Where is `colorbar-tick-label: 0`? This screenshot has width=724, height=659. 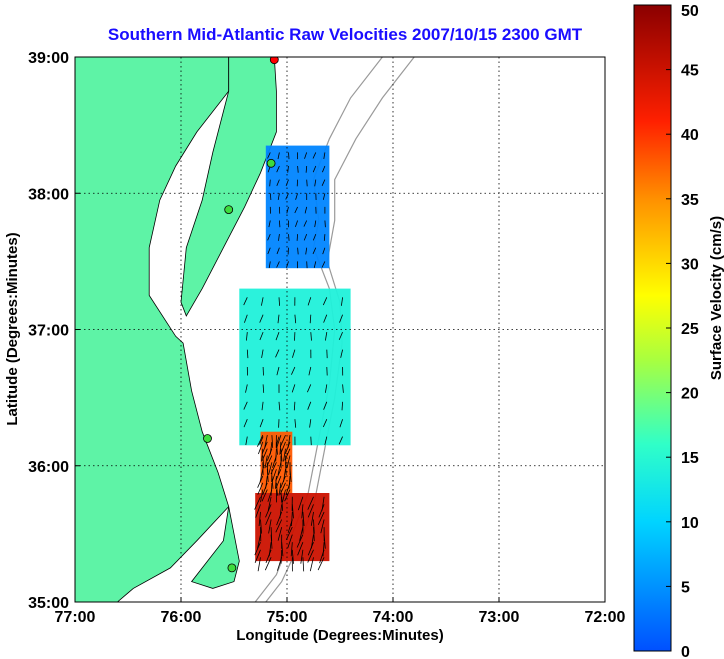
colorbar-tick-label: 0 is located at coordinates (685, 651).